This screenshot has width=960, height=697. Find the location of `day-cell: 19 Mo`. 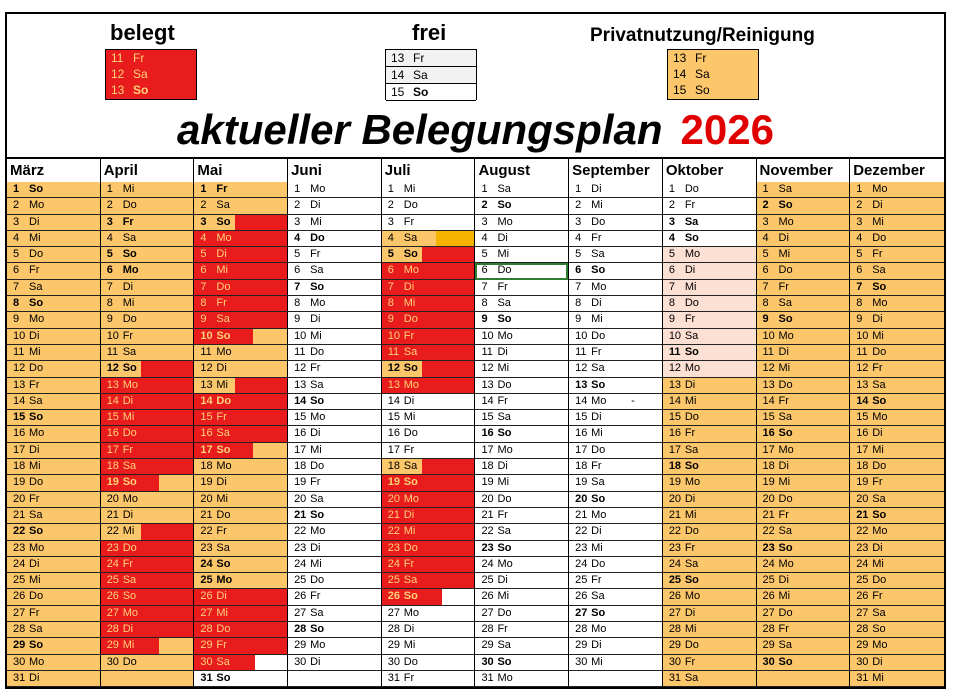

day-cell: 19 Mo is located at coordinates (709, 483).